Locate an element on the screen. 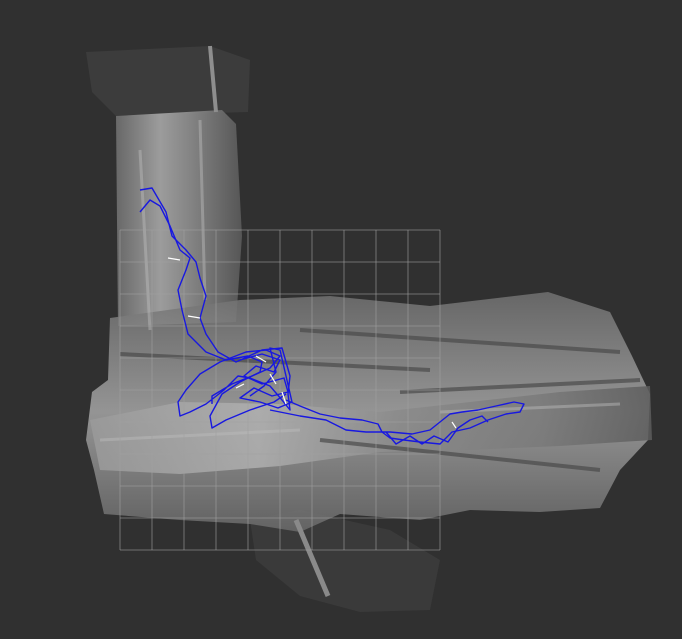 The image size is (682, 639). map-region-top-faint is located at coordinates (168, 81).